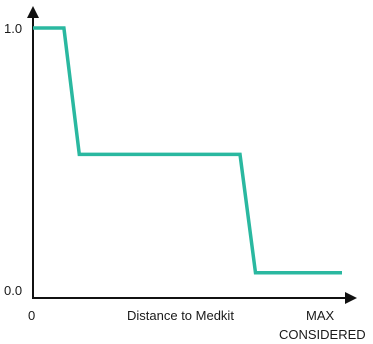 The height and width of the screenshot is (344, 373). I want to click on y-axis-arrow, so click(33, 12).